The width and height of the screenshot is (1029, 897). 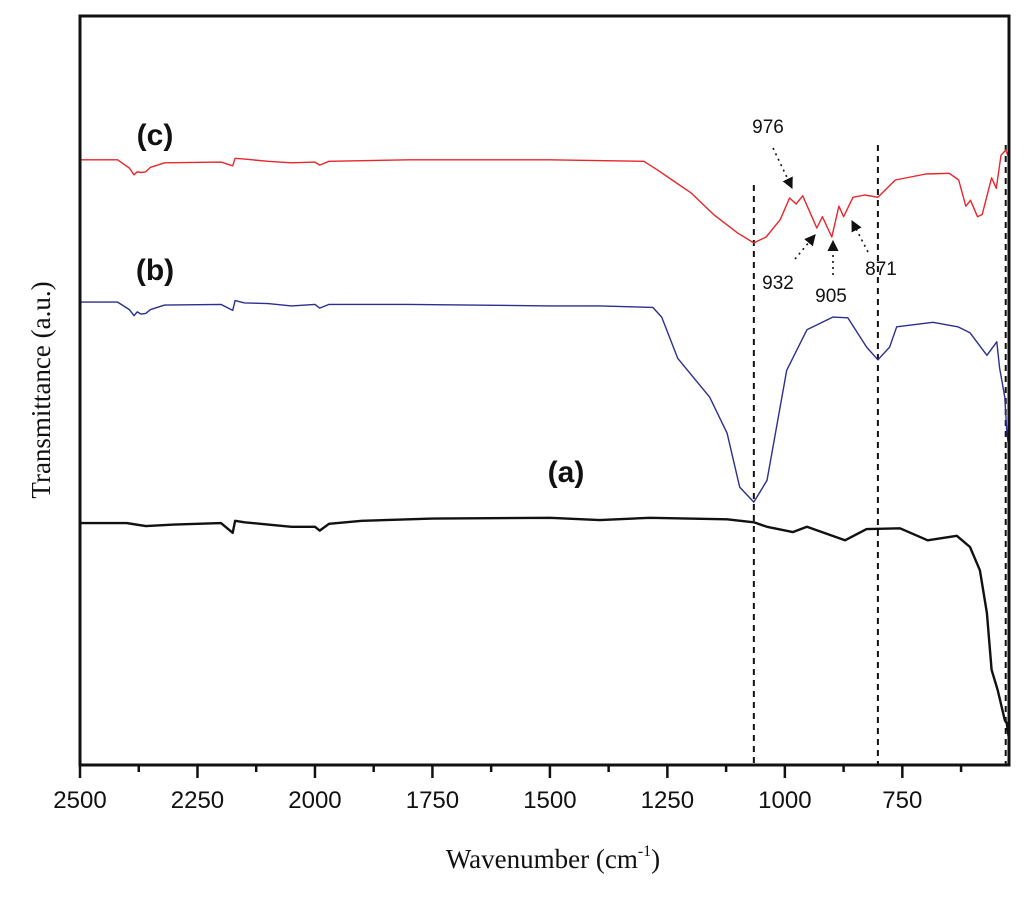 I want to click on x-axis-title: Wavenumber (cm-1), so click(x=553, y=858).